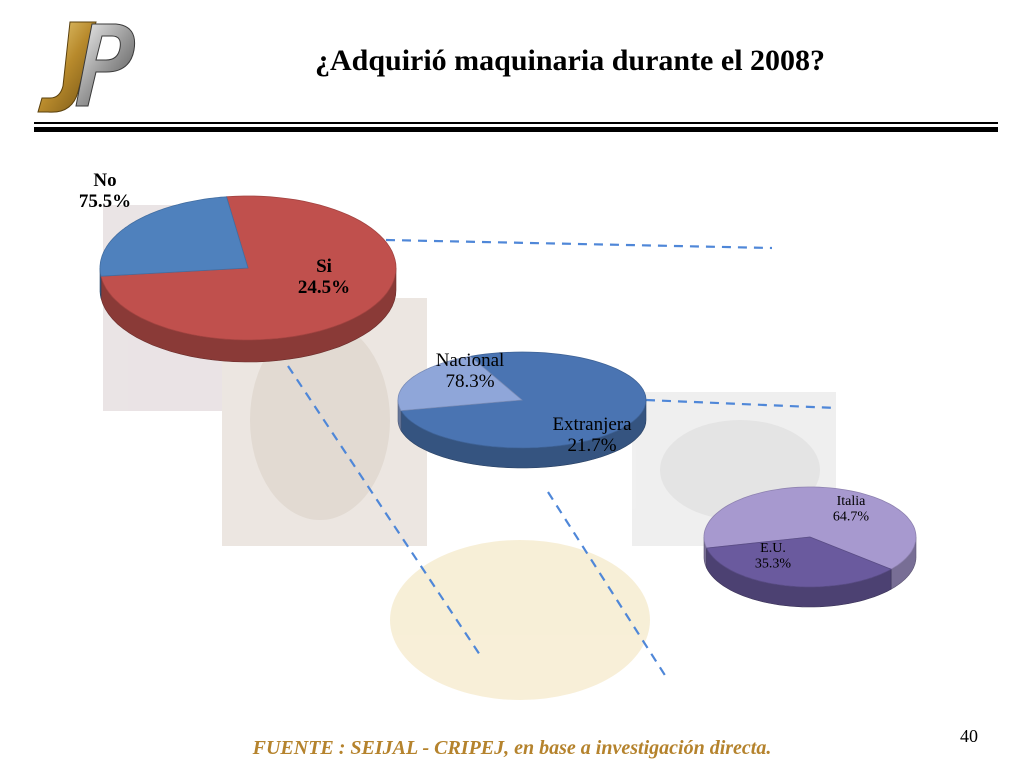 The width and height of the screenshot is (1024, 768). I want to click on pie-label-eu: E.U. 35.3%, so click(773, 556).